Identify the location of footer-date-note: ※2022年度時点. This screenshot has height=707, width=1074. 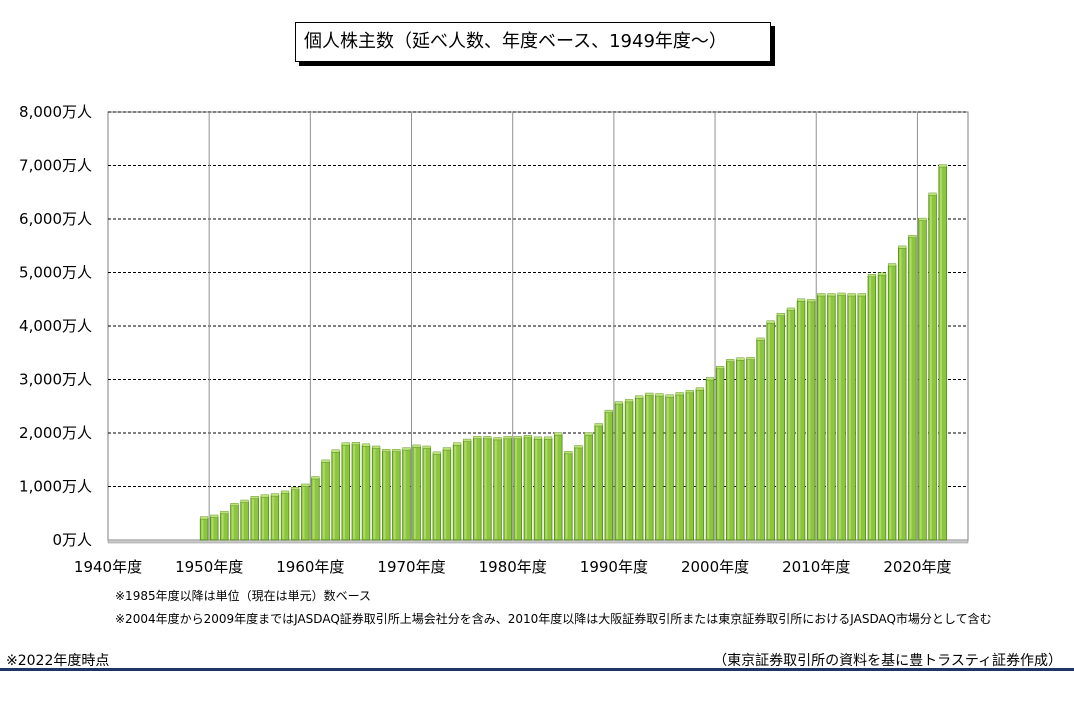
(58, 661).